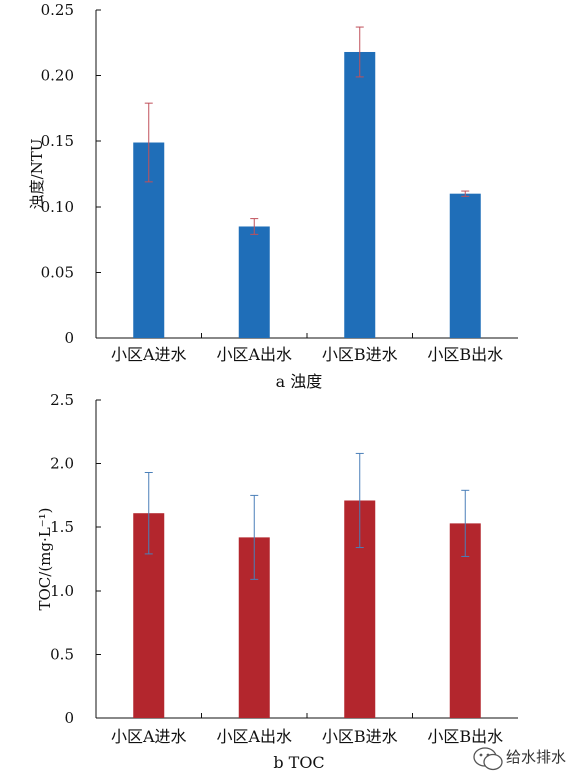  Describe the element at coordinates (62, 400) in the screenshot. I see `y-tick-label: 2.5` at that location.